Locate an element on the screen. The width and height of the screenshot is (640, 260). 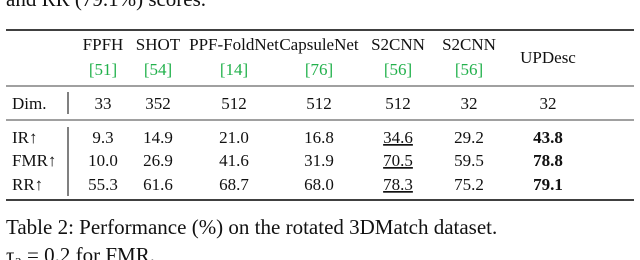
column-header: CapsuleNet is located at coordinates (319, 44).